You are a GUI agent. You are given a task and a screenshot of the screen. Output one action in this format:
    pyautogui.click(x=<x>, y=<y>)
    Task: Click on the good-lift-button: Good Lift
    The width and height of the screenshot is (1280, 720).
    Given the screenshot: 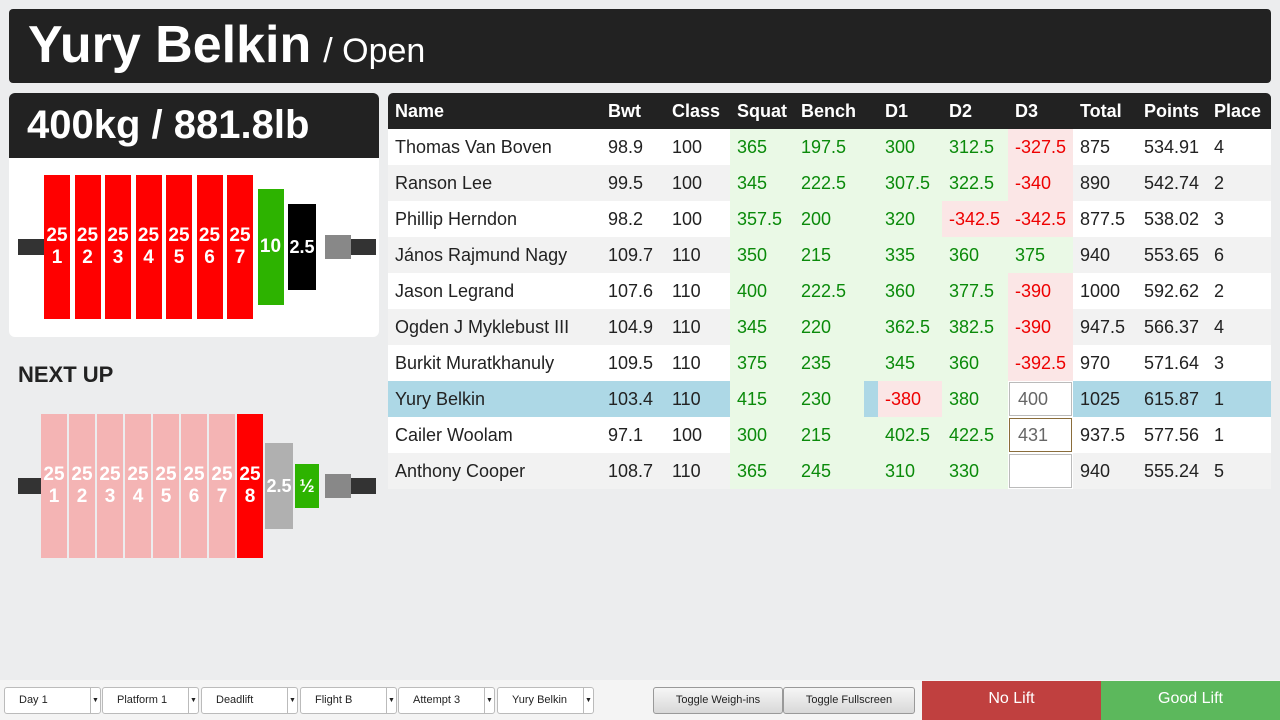 What is the action you would take?
    pyautogui.click(x=1190, y=700)
    